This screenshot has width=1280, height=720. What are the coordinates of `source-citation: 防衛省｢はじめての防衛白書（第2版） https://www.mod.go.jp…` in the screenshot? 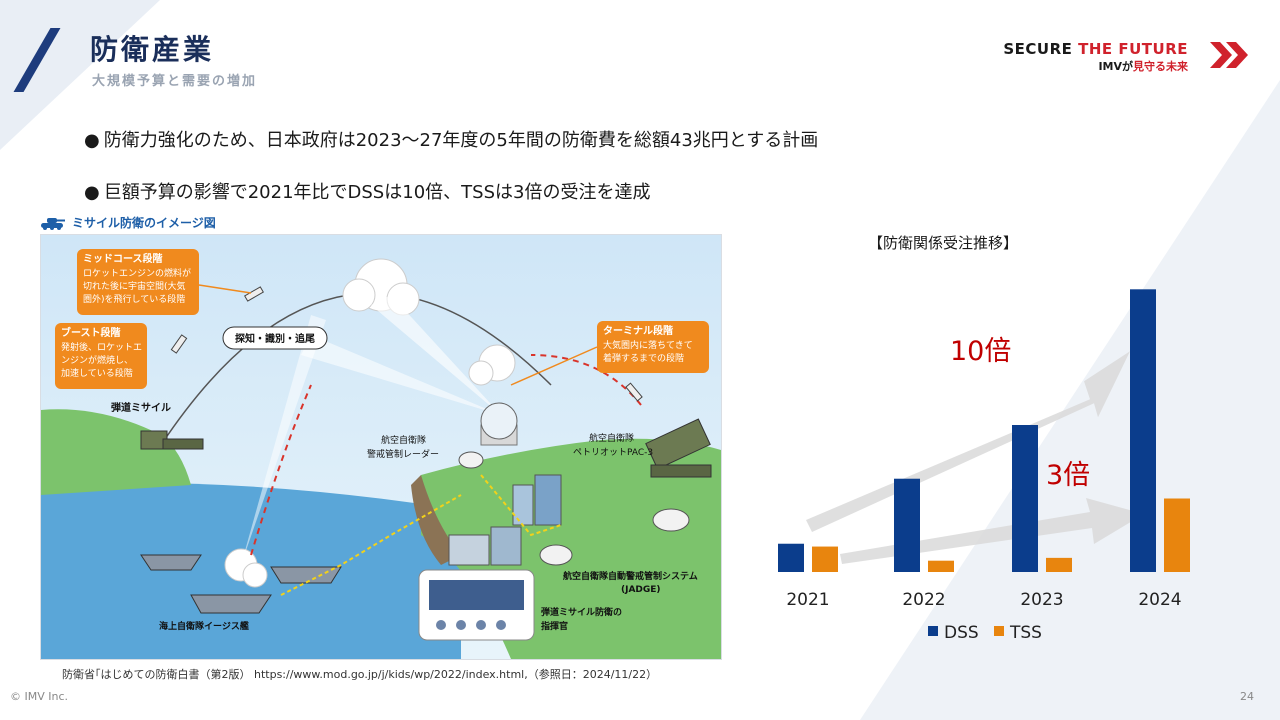 It's located at (360, 674).